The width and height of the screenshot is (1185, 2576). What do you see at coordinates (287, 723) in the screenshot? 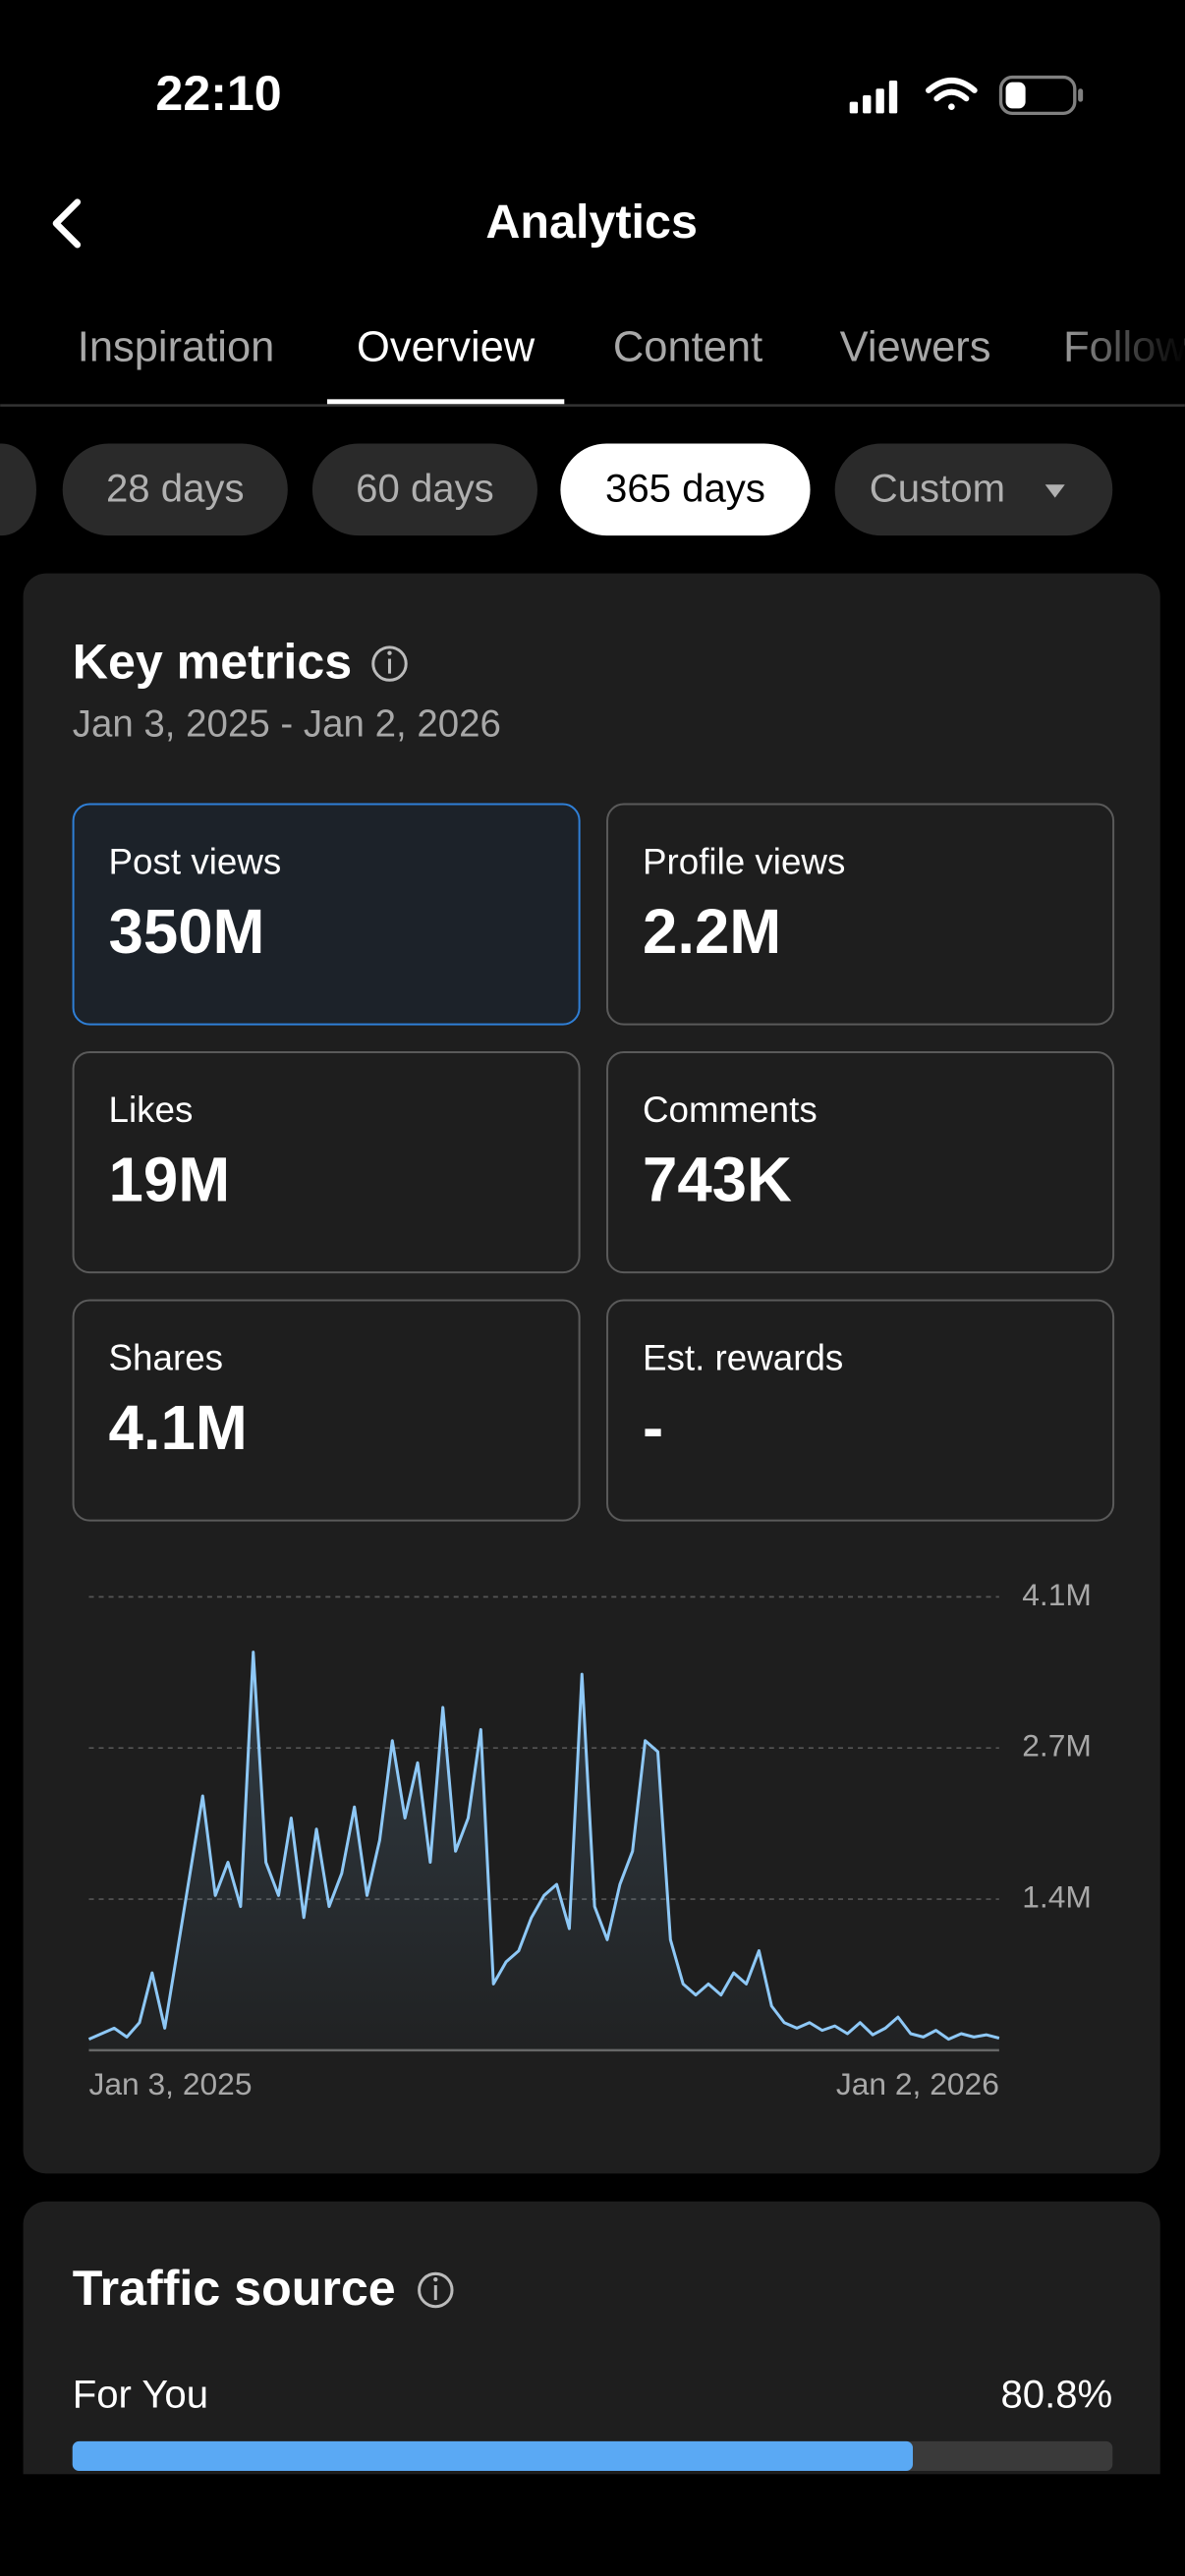
I see `date-range: Jan 3, 2025 - Jan 2, 2026` at bounding box center [287, 723].